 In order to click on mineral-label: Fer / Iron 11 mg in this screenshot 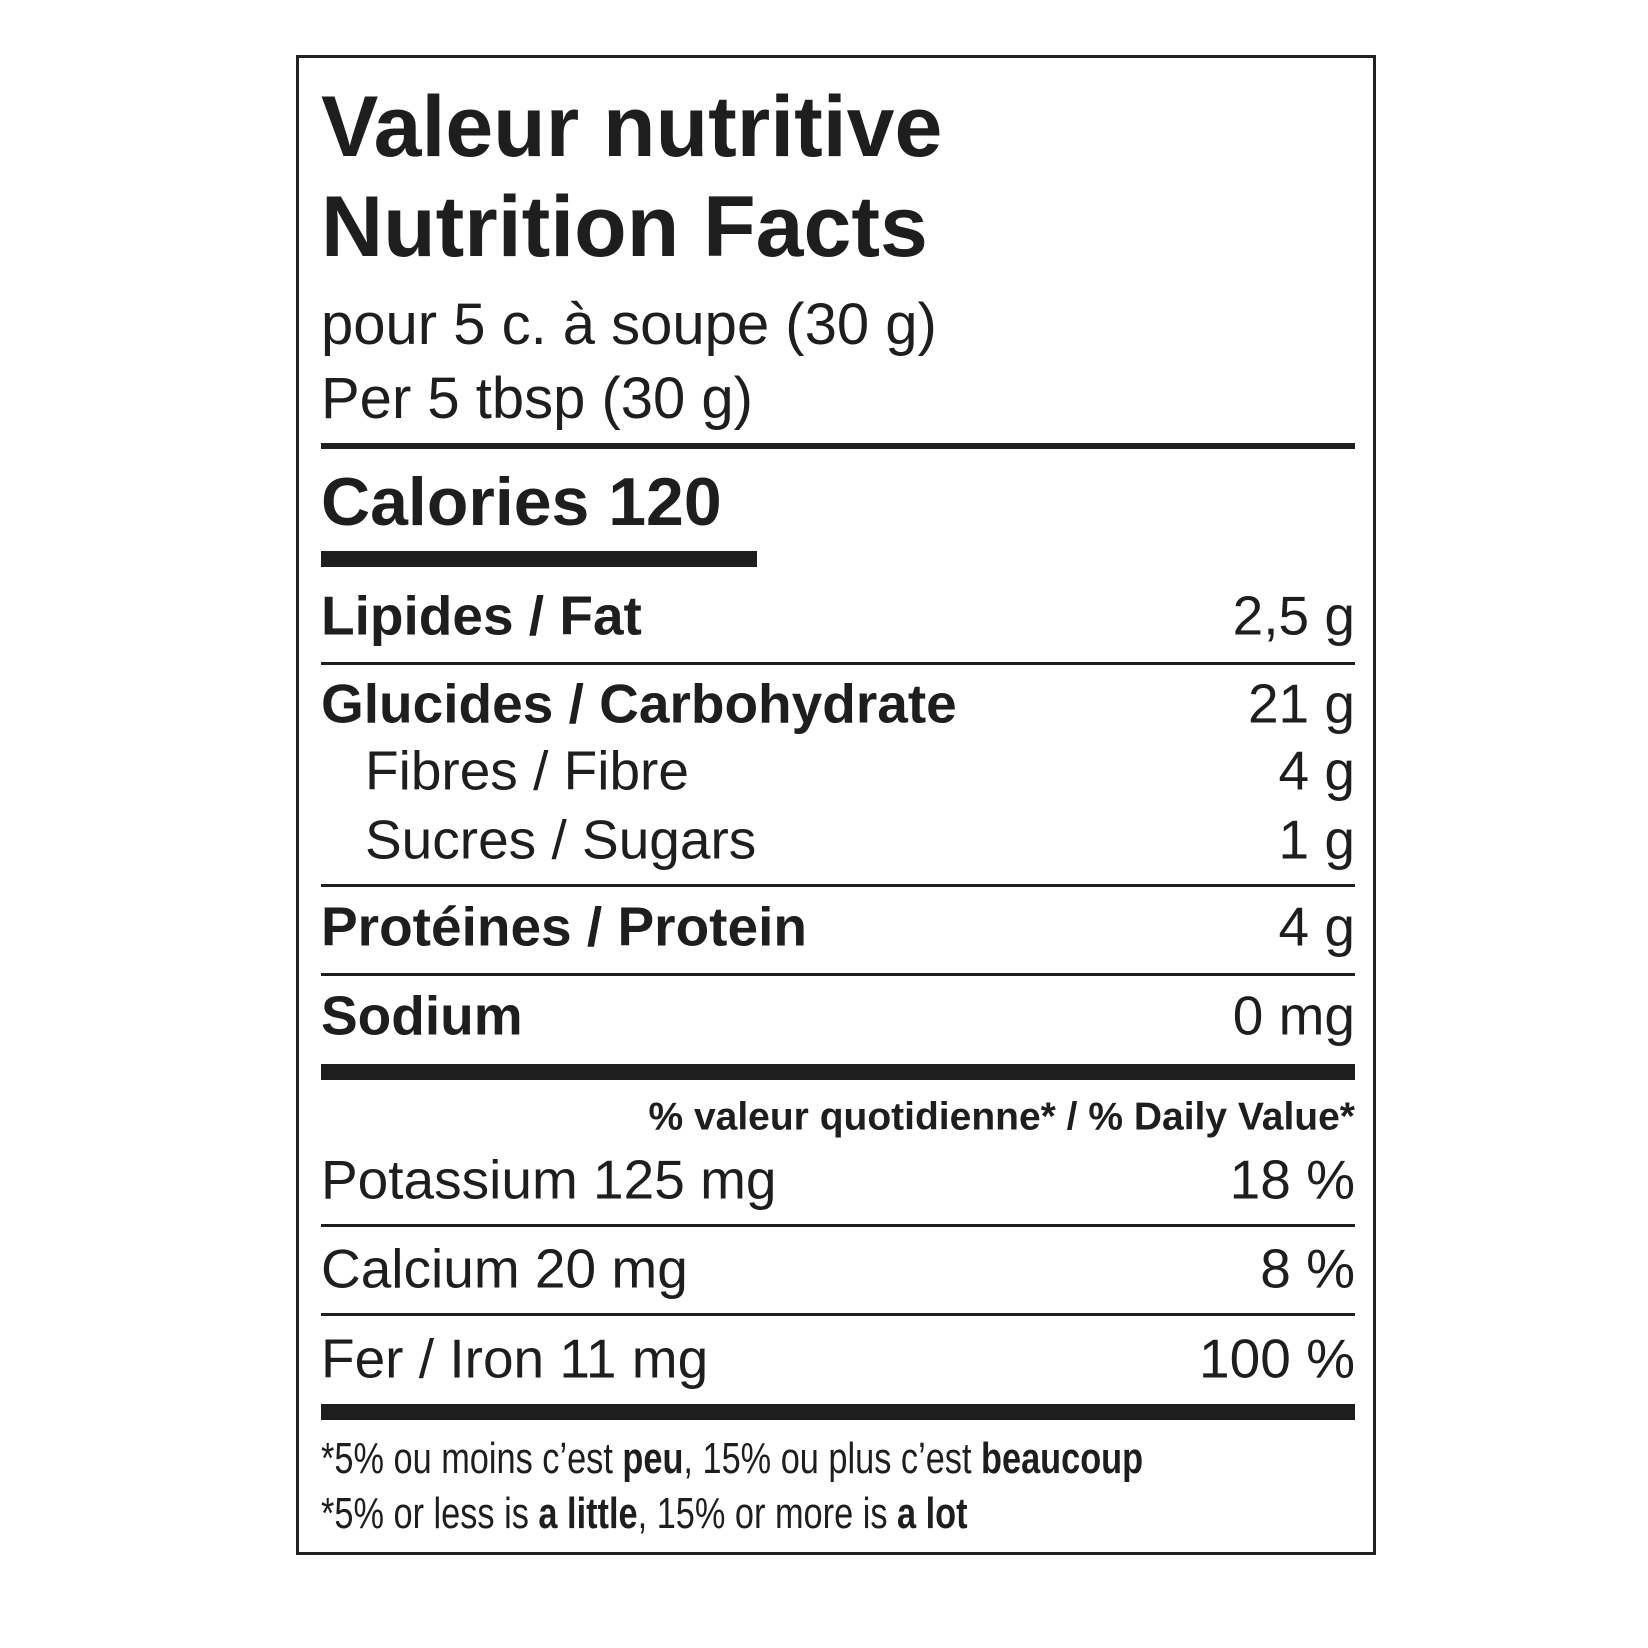, I will do `click(515, 1358)`.